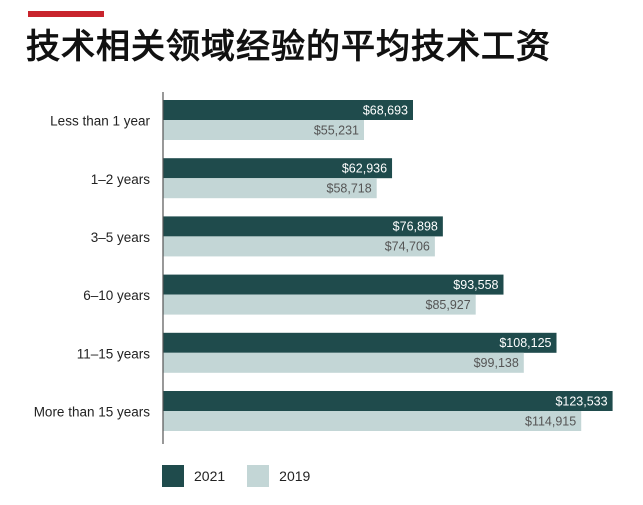  I want to click on category-label-11-15-years: 11–15 years, so click(114, 353).